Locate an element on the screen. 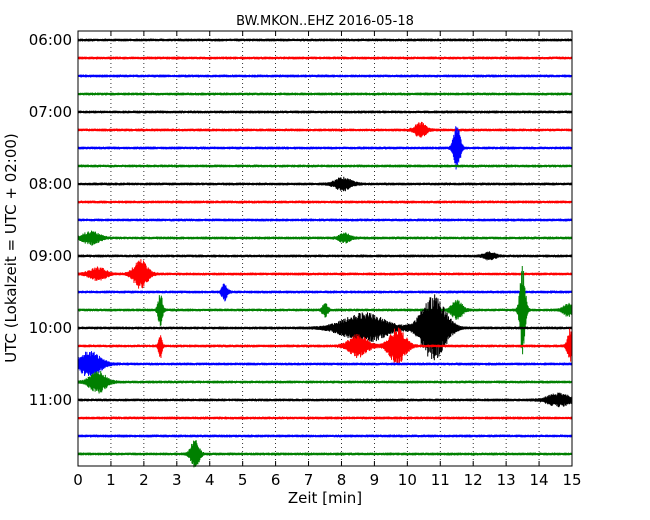 This screenshot has height=520, width=650. x-tick-label: 9 is located at coordinates (375, 480).